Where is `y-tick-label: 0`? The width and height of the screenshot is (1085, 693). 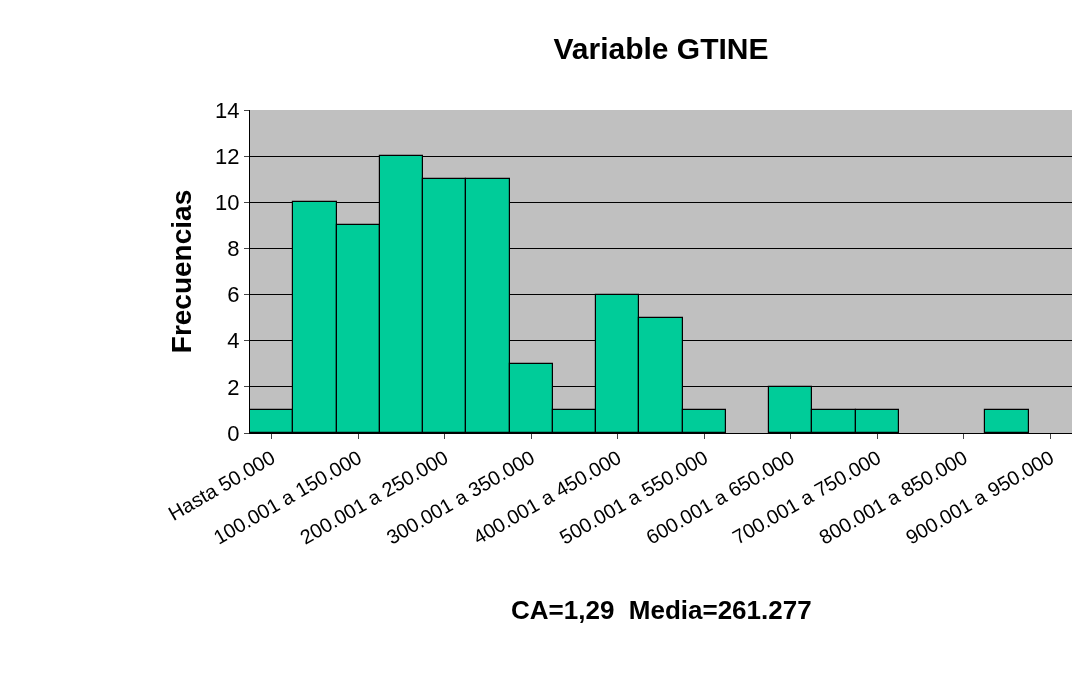 y-tick-label: 0 is located at coordinates (233, 433).